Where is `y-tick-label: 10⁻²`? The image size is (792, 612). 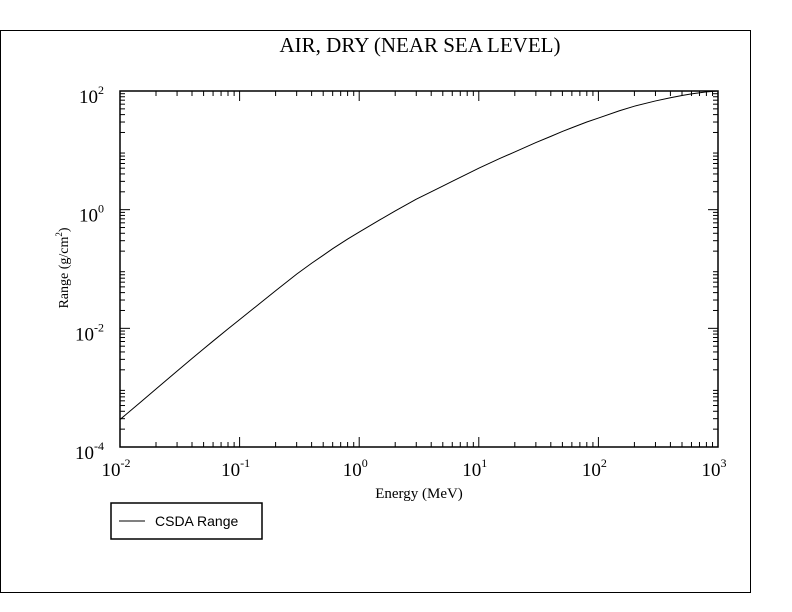
y-tick-label: 10⁻² is located at coordinates (89, 332).